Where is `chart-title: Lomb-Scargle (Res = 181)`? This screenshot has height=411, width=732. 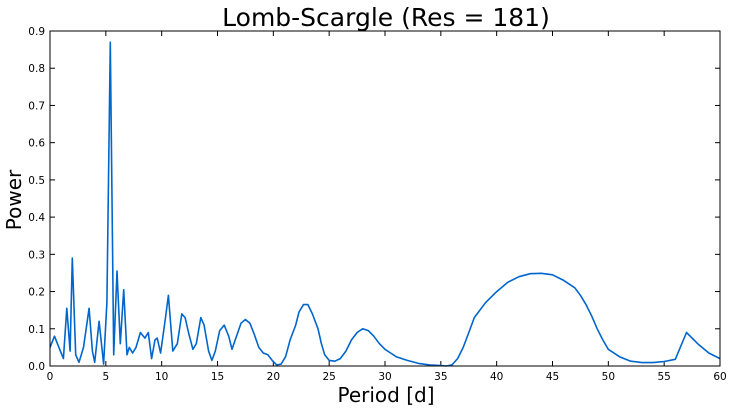 chart-title: Lomb-Scargle (Res = 181) is located at coordinates (386, 17).